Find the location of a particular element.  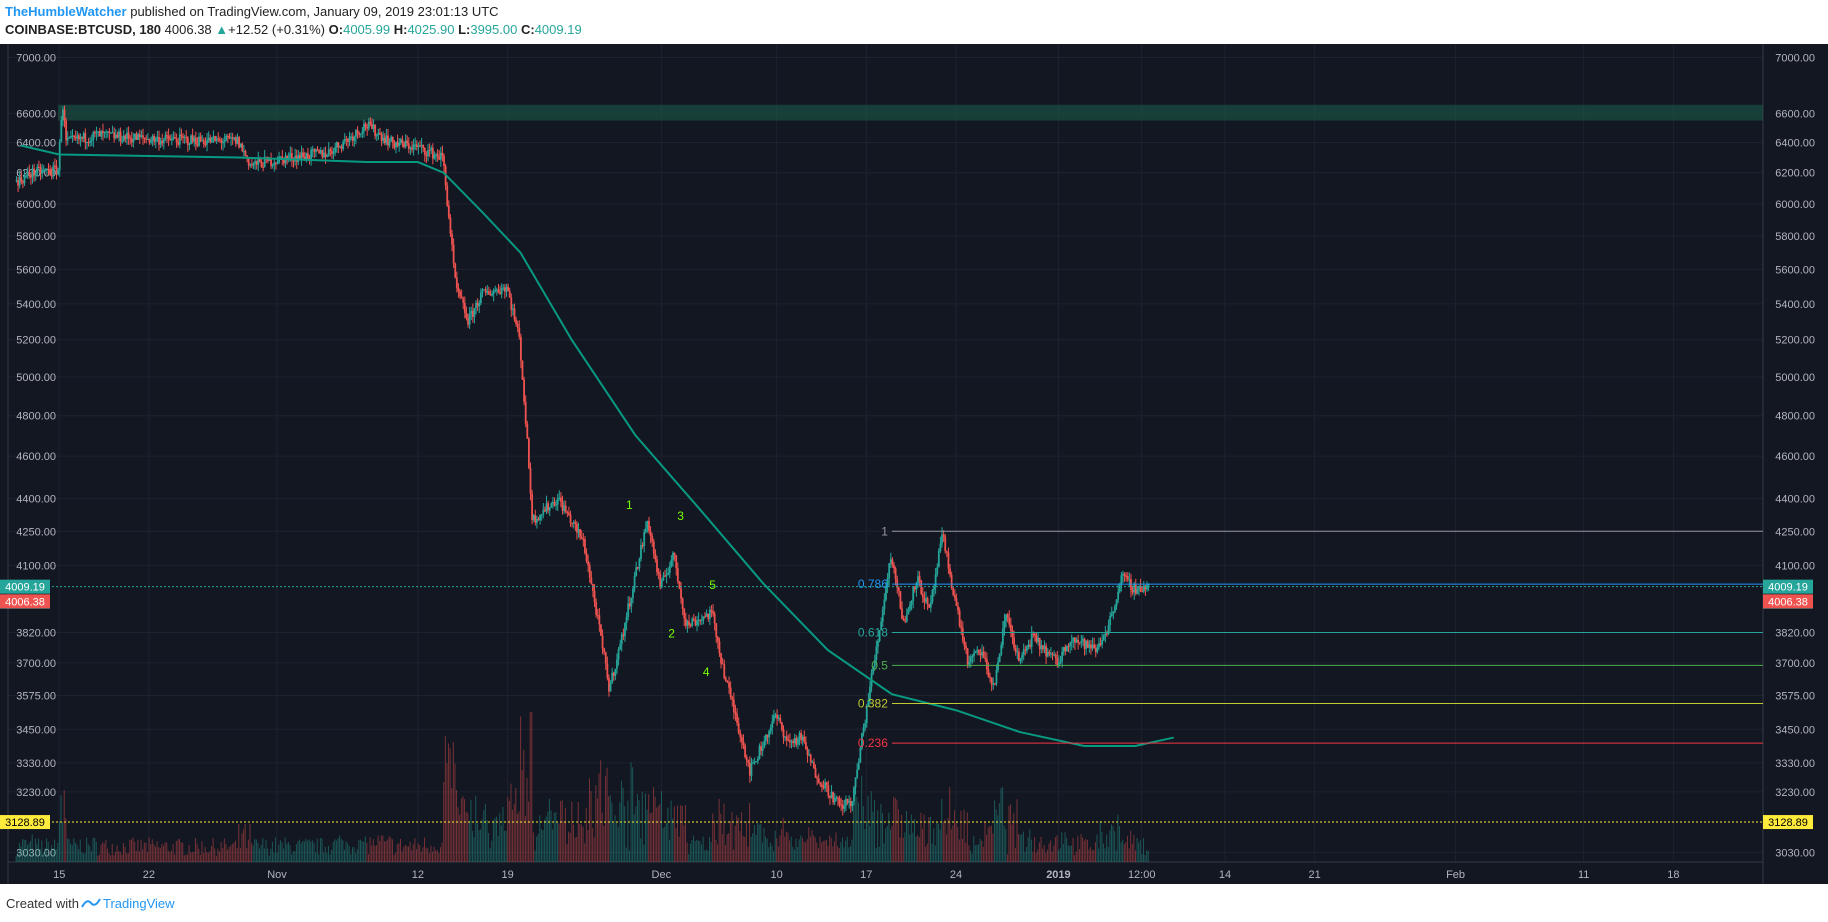

high-value: 4025.90 is located at coordinates (431, 29).